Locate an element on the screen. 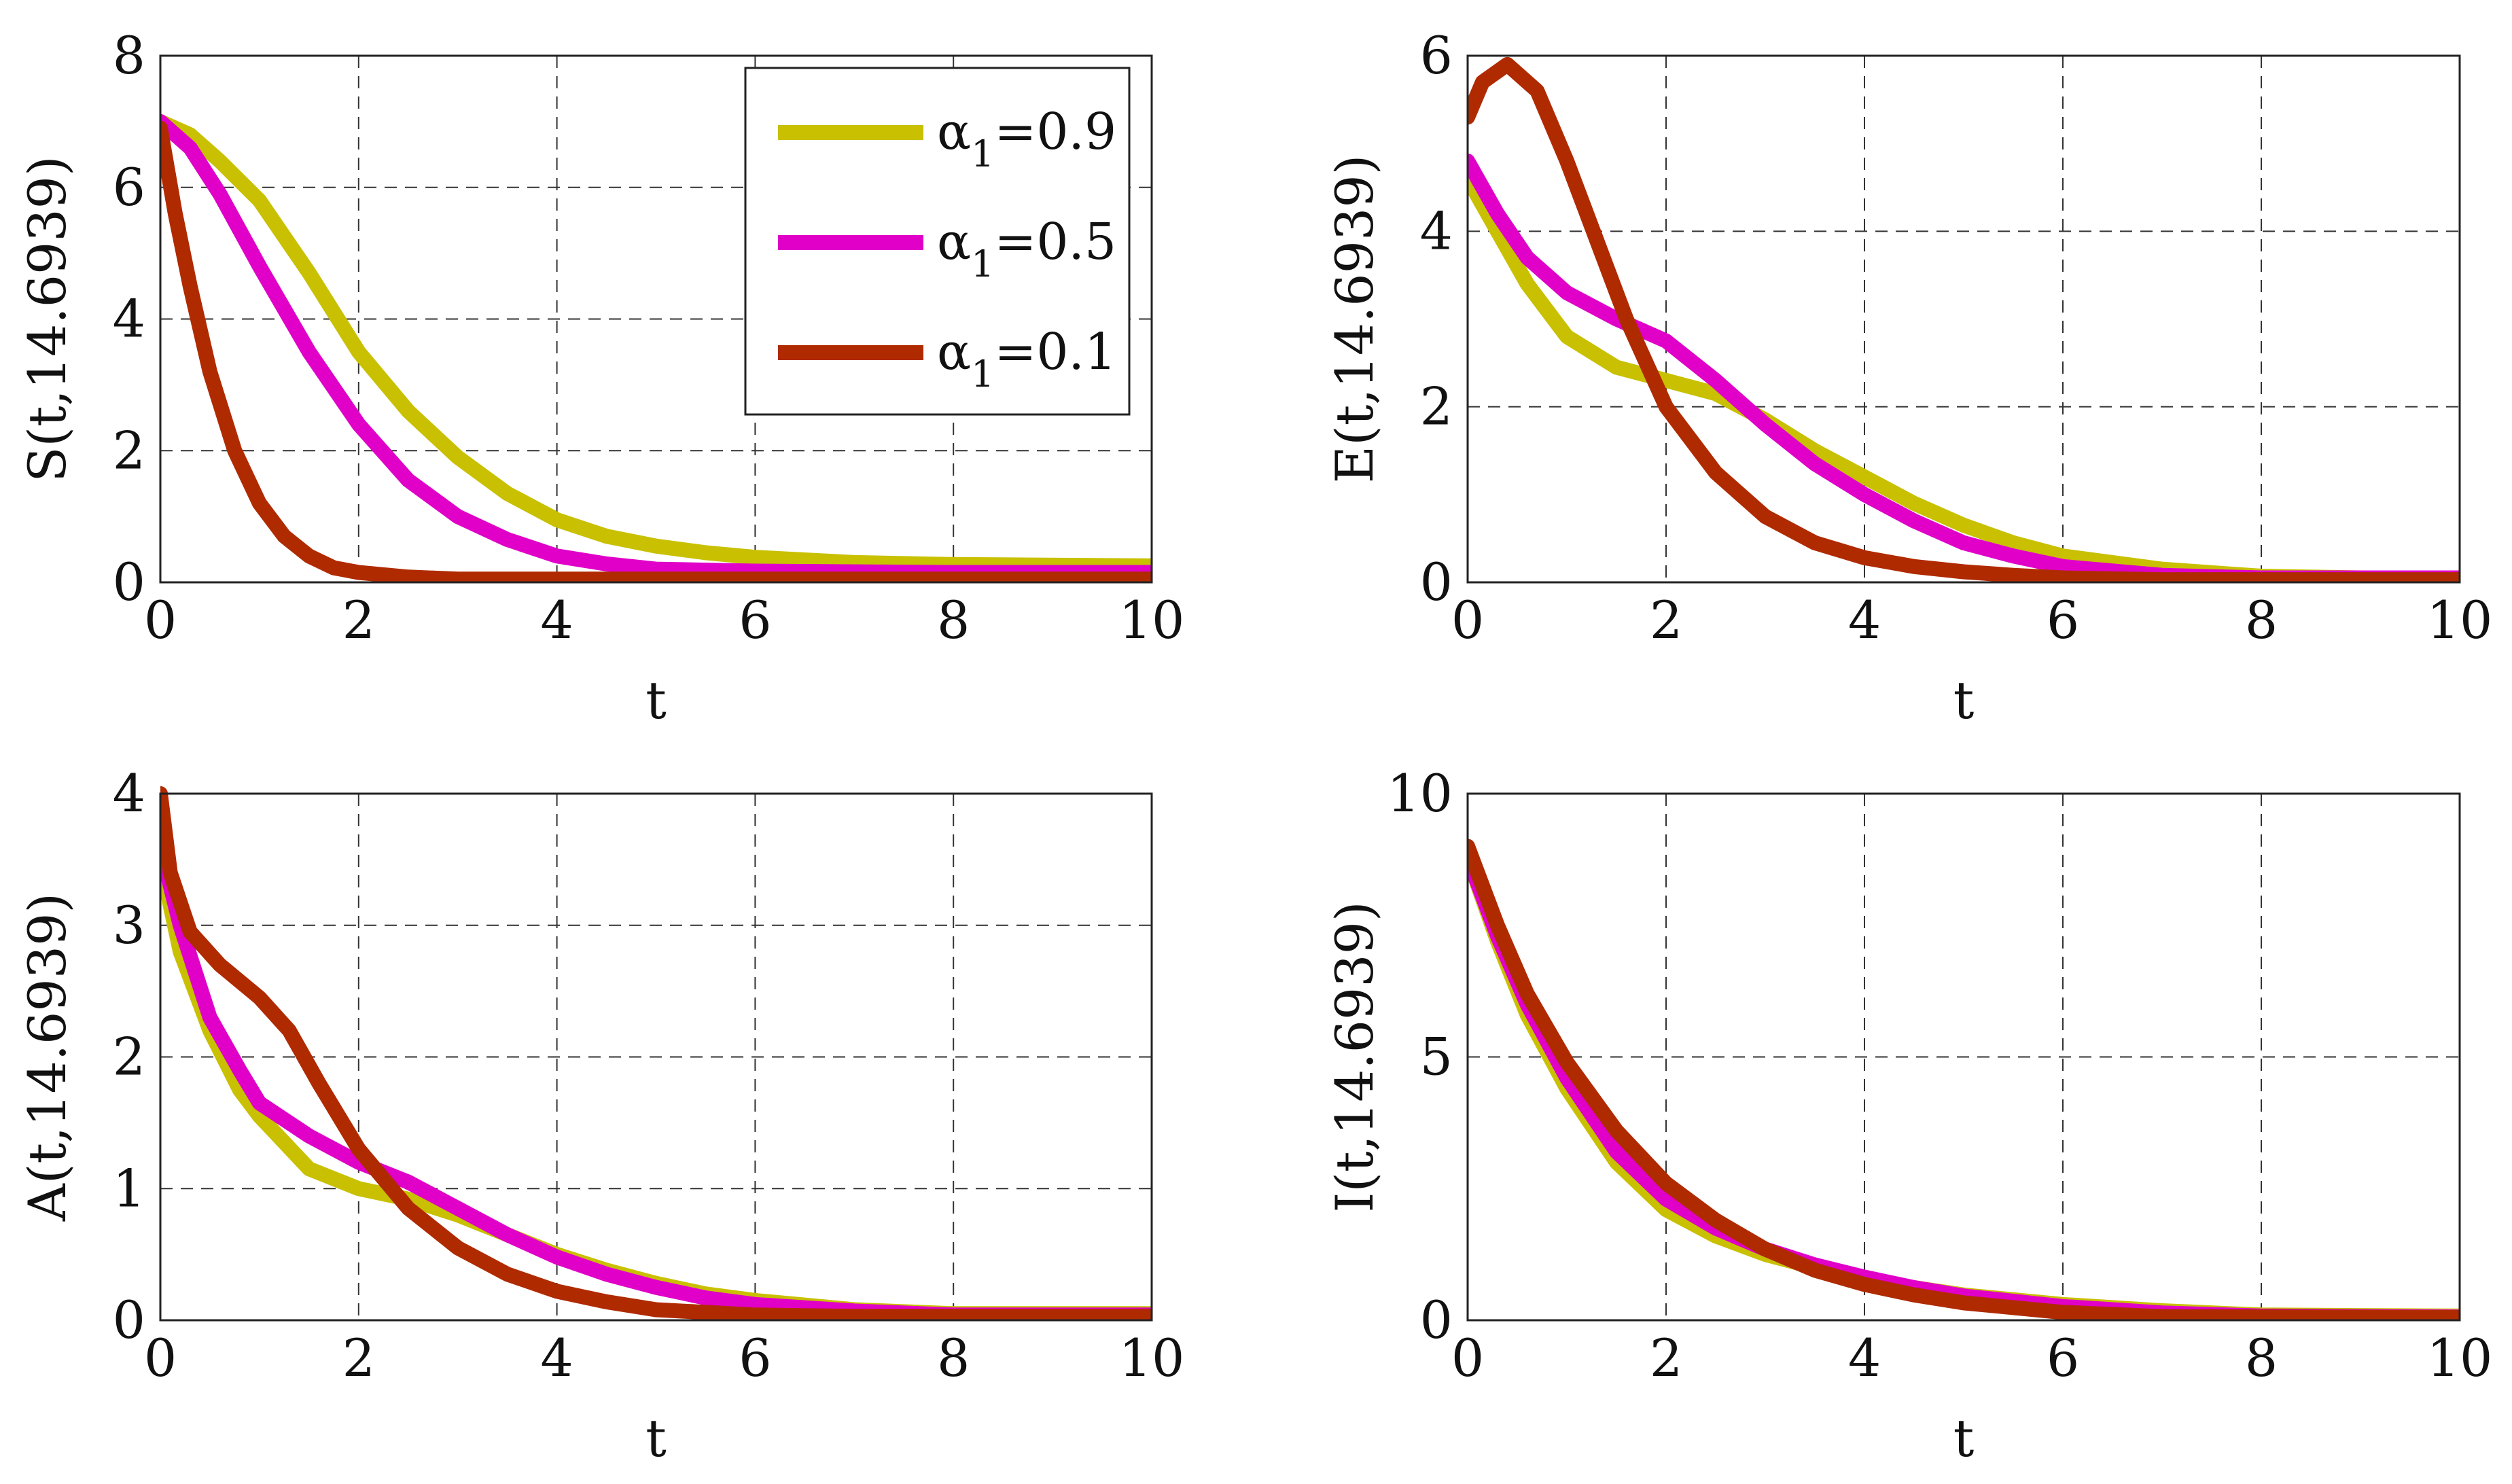 This screenshot has height=1484, width=2512. legend-value: =0.1 is located at coordinates (1055, 352).